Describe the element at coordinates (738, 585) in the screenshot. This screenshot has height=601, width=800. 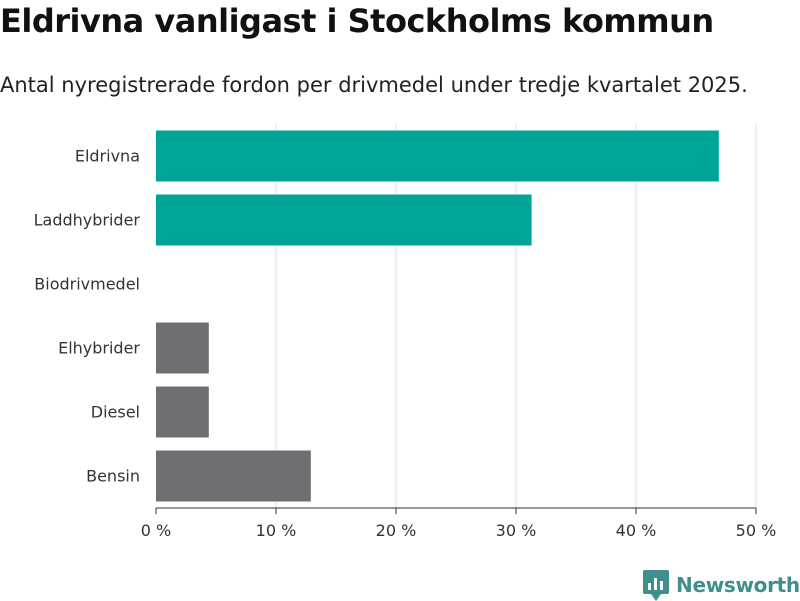
I see `brand-name: Newsworthy` at that location.